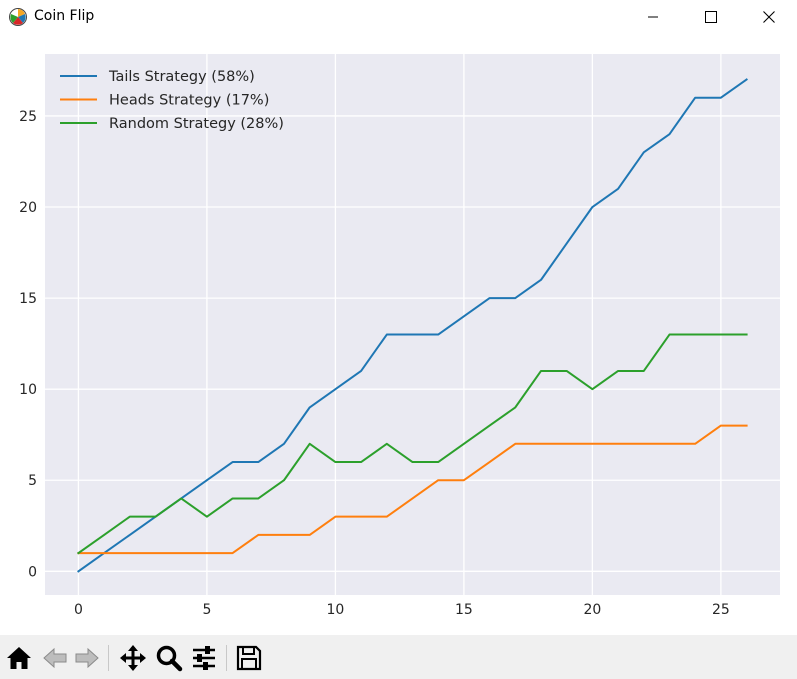 The width and height of the screenshot is (797, 679). Describe the element at coordinates (28, 117) in the screenshot. I see `y-tick-label: 25` at that location.